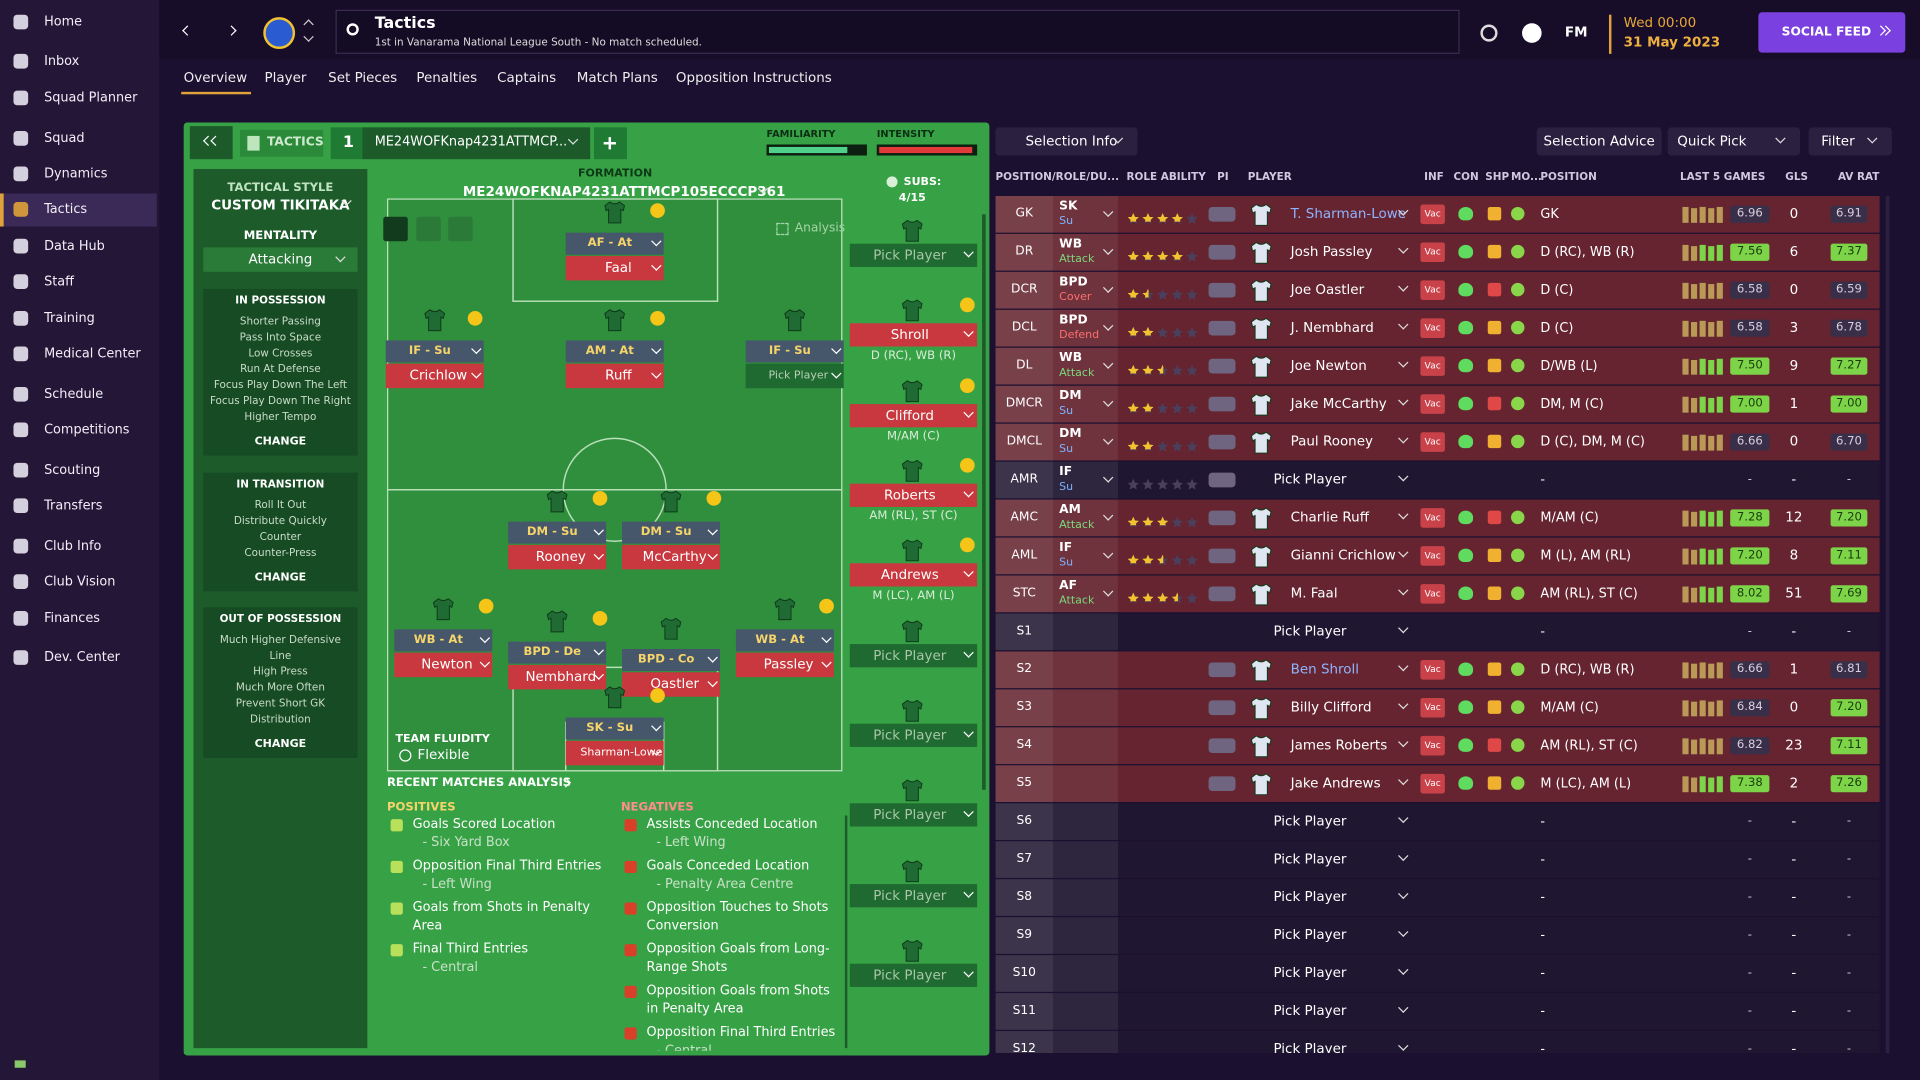 The height and width of the screenshot is (1080, 1920). Describe the element at coordinates (74, 394) in the screenshot. I see `nav-item: Schedule` at that location.